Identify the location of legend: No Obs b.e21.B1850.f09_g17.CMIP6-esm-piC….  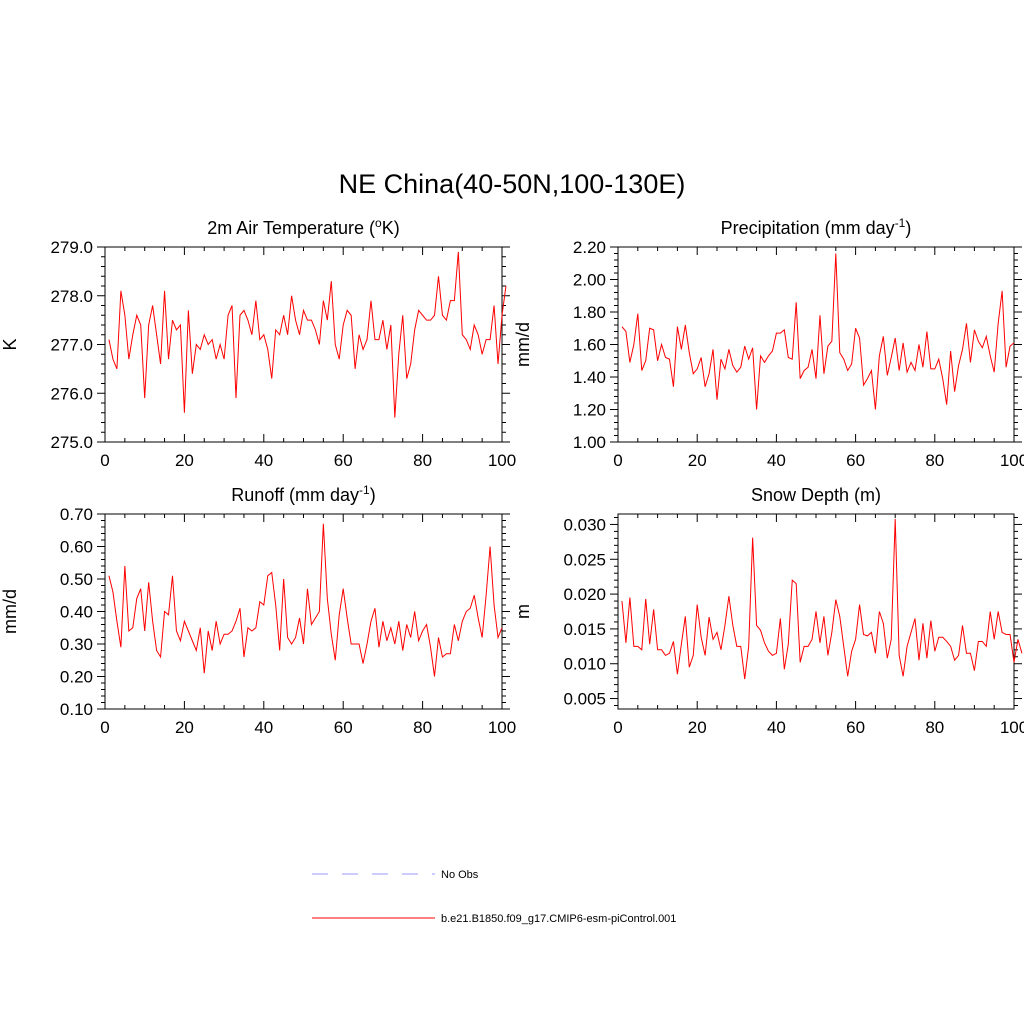
(494, 897).